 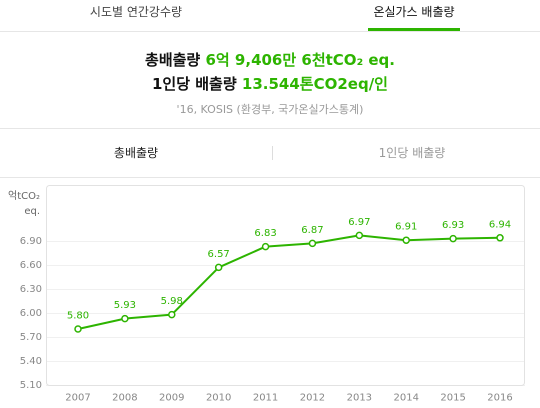 What do you see at coordinates (125, 305) in the screenshot?
I see `data-label: 5.93` at bounding box center [125, 305].